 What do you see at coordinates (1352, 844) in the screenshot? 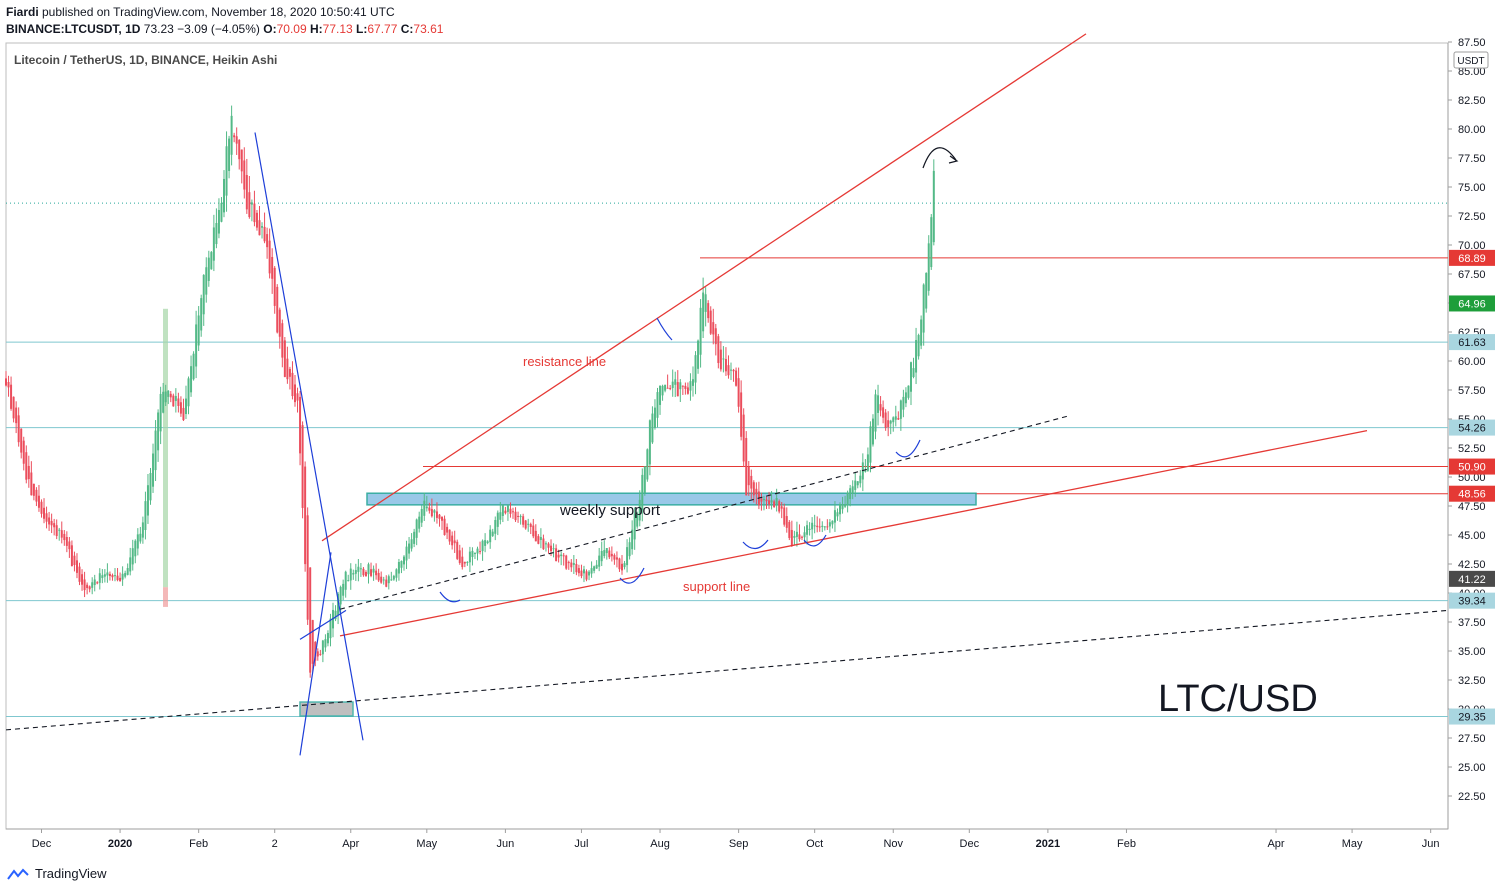
I see `x-tick-label: May` at bounding box center [1352, 844].